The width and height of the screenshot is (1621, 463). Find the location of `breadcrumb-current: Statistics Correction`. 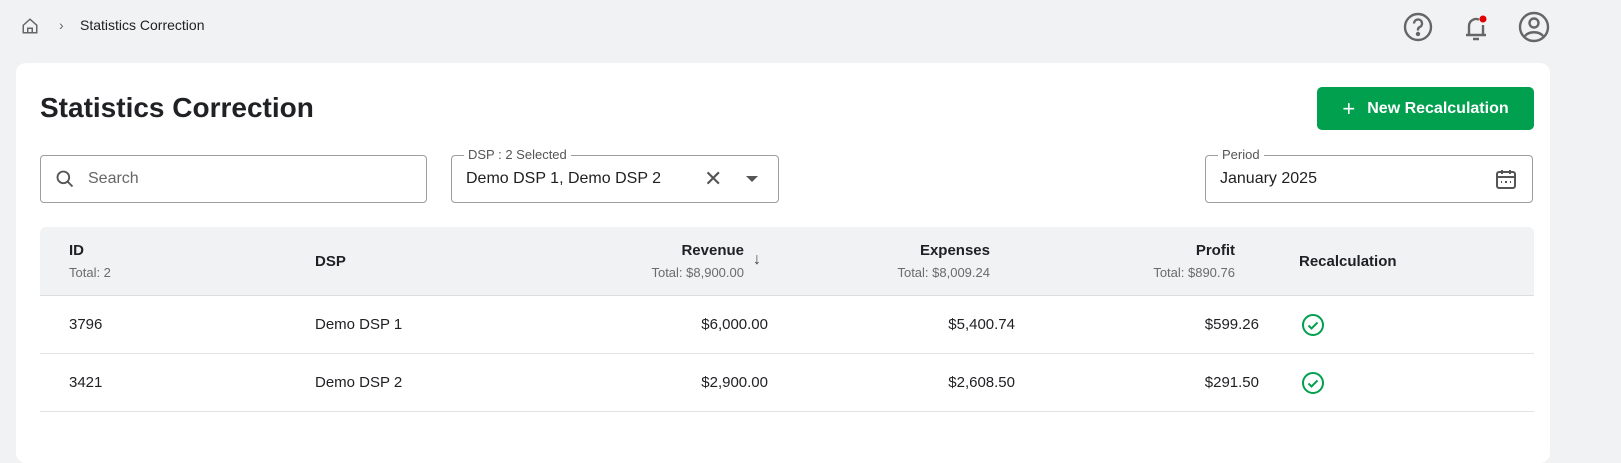

breadcrumb-current: Statistics Correction is located at coordinates (142, 25).